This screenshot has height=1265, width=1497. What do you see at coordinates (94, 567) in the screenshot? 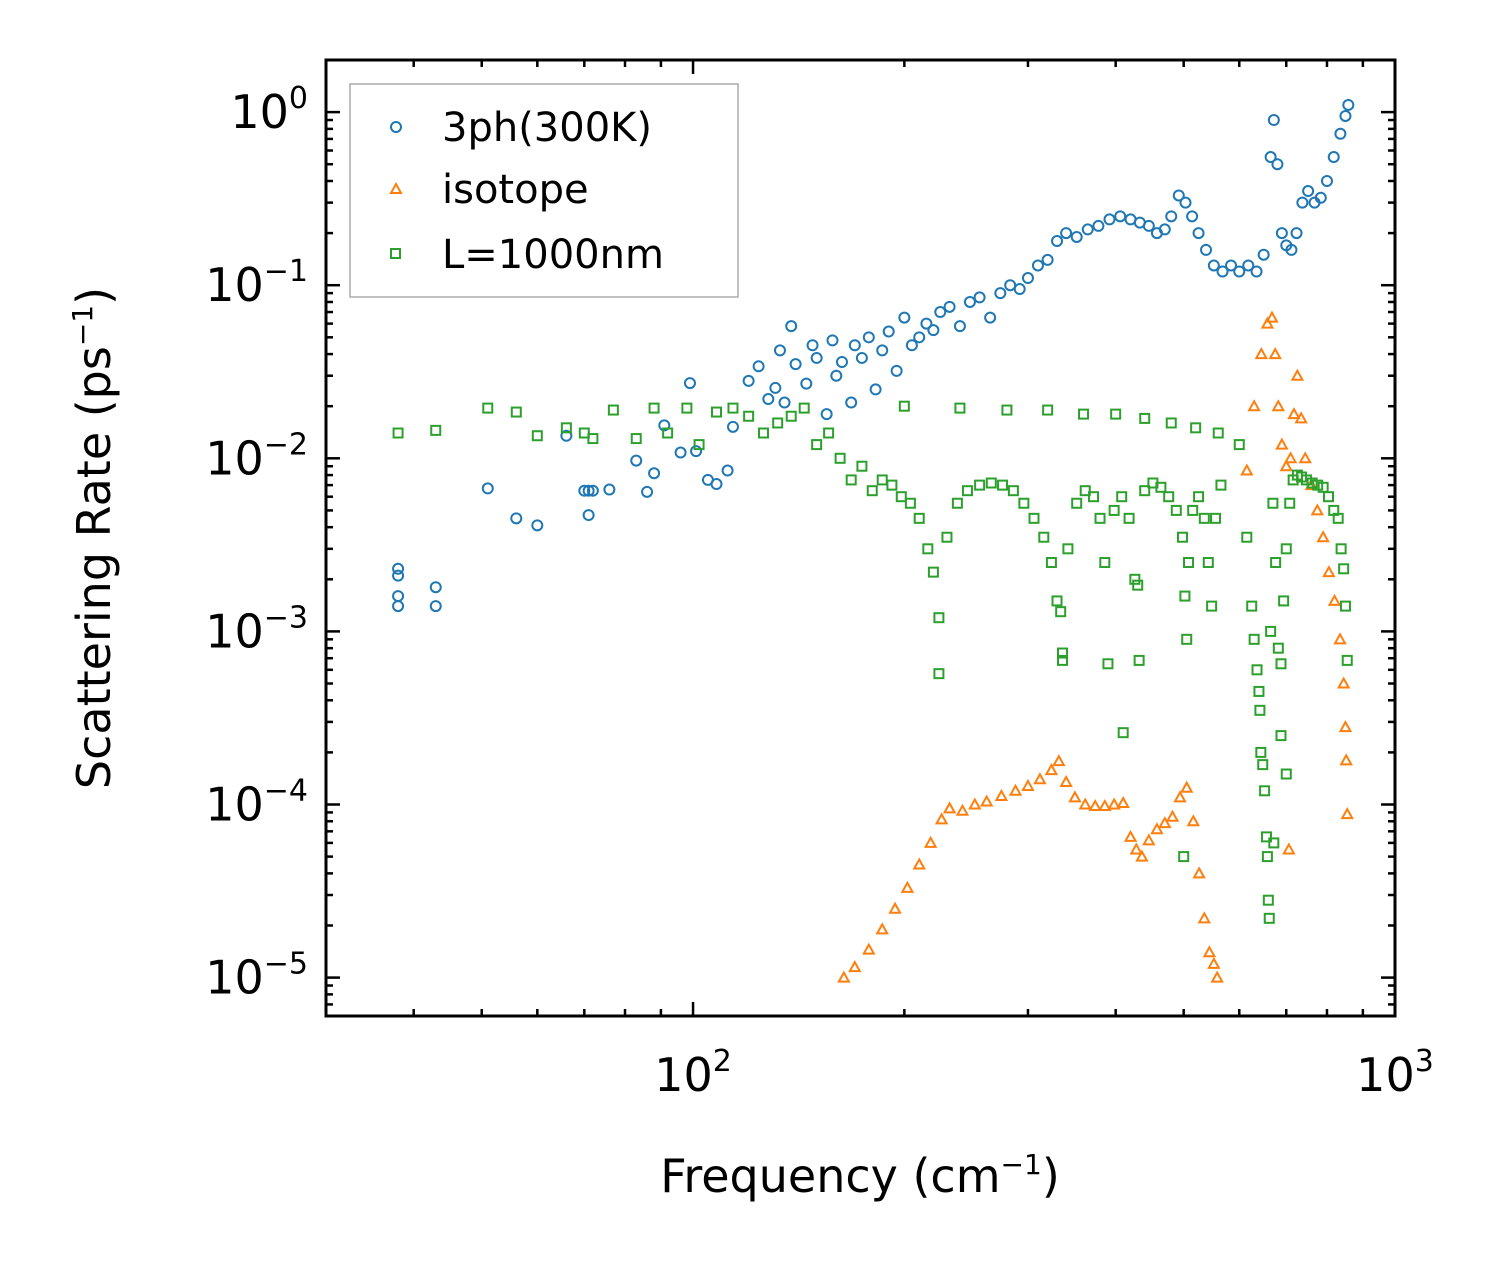
I see `y-axis-label-base: Scattering Rate (ps` at bounding box center [94, 567].